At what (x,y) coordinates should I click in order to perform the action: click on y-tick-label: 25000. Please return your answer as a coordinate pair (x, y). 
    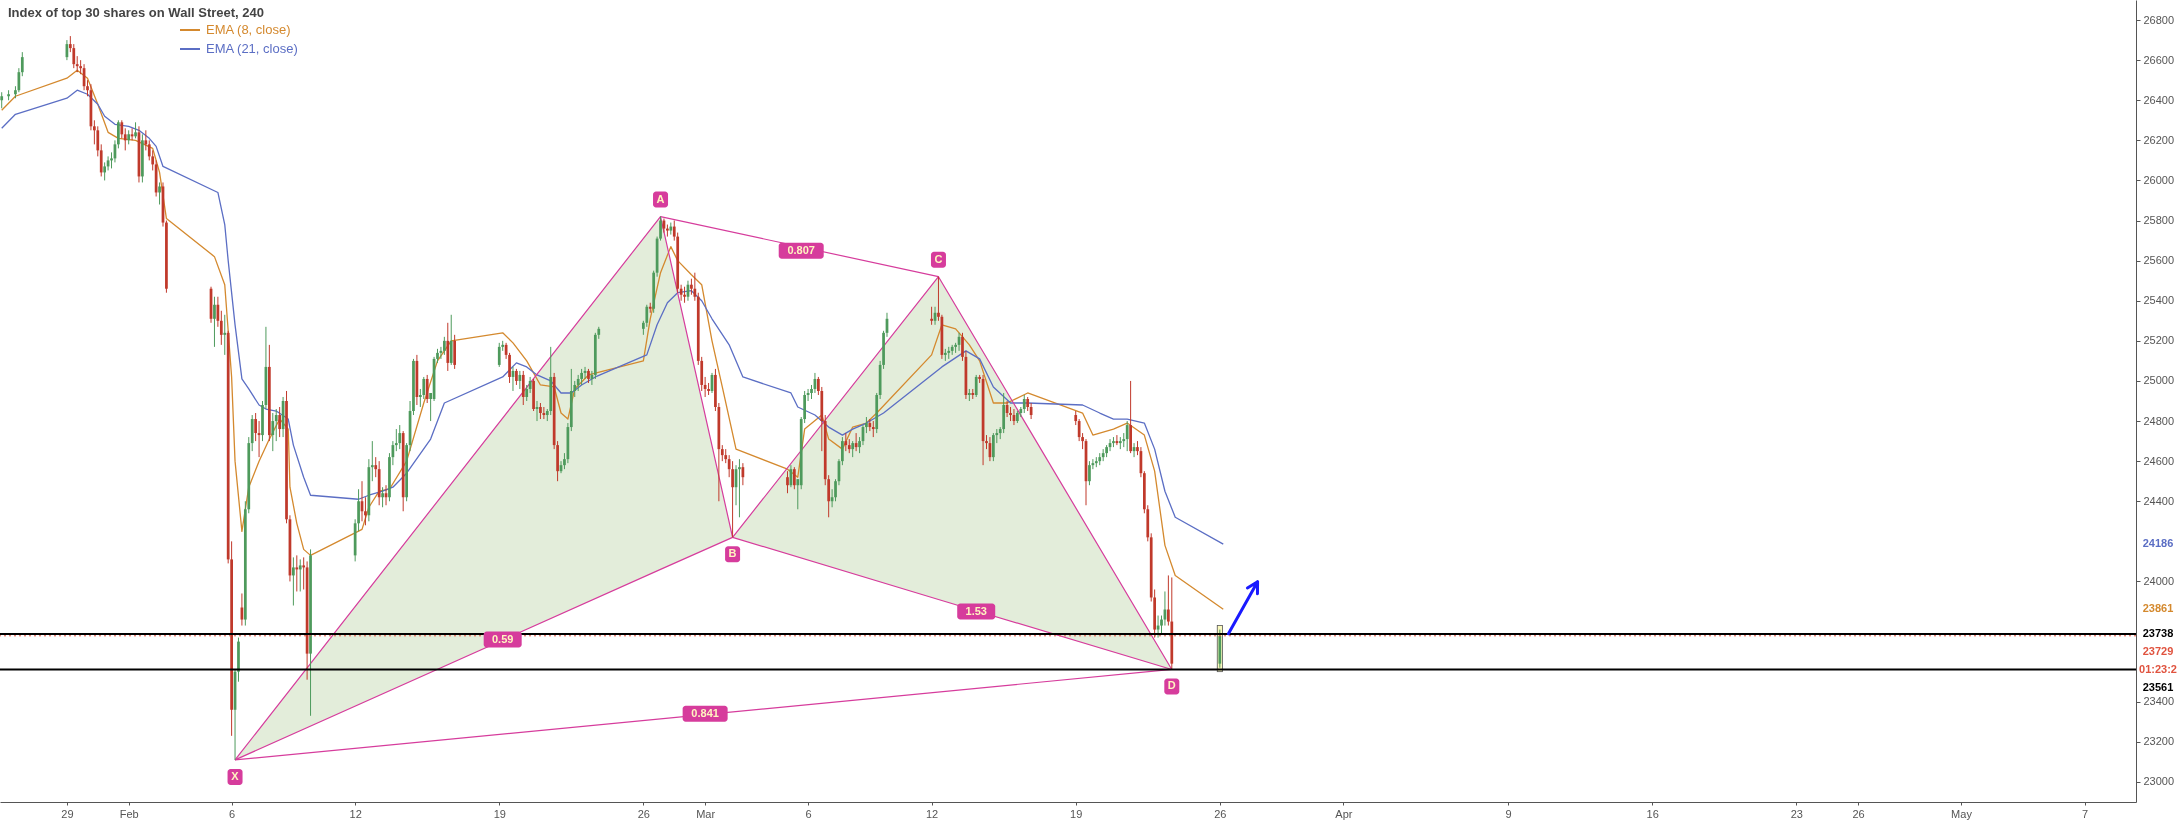
    Looking at the image, I should click on (2159, 380).